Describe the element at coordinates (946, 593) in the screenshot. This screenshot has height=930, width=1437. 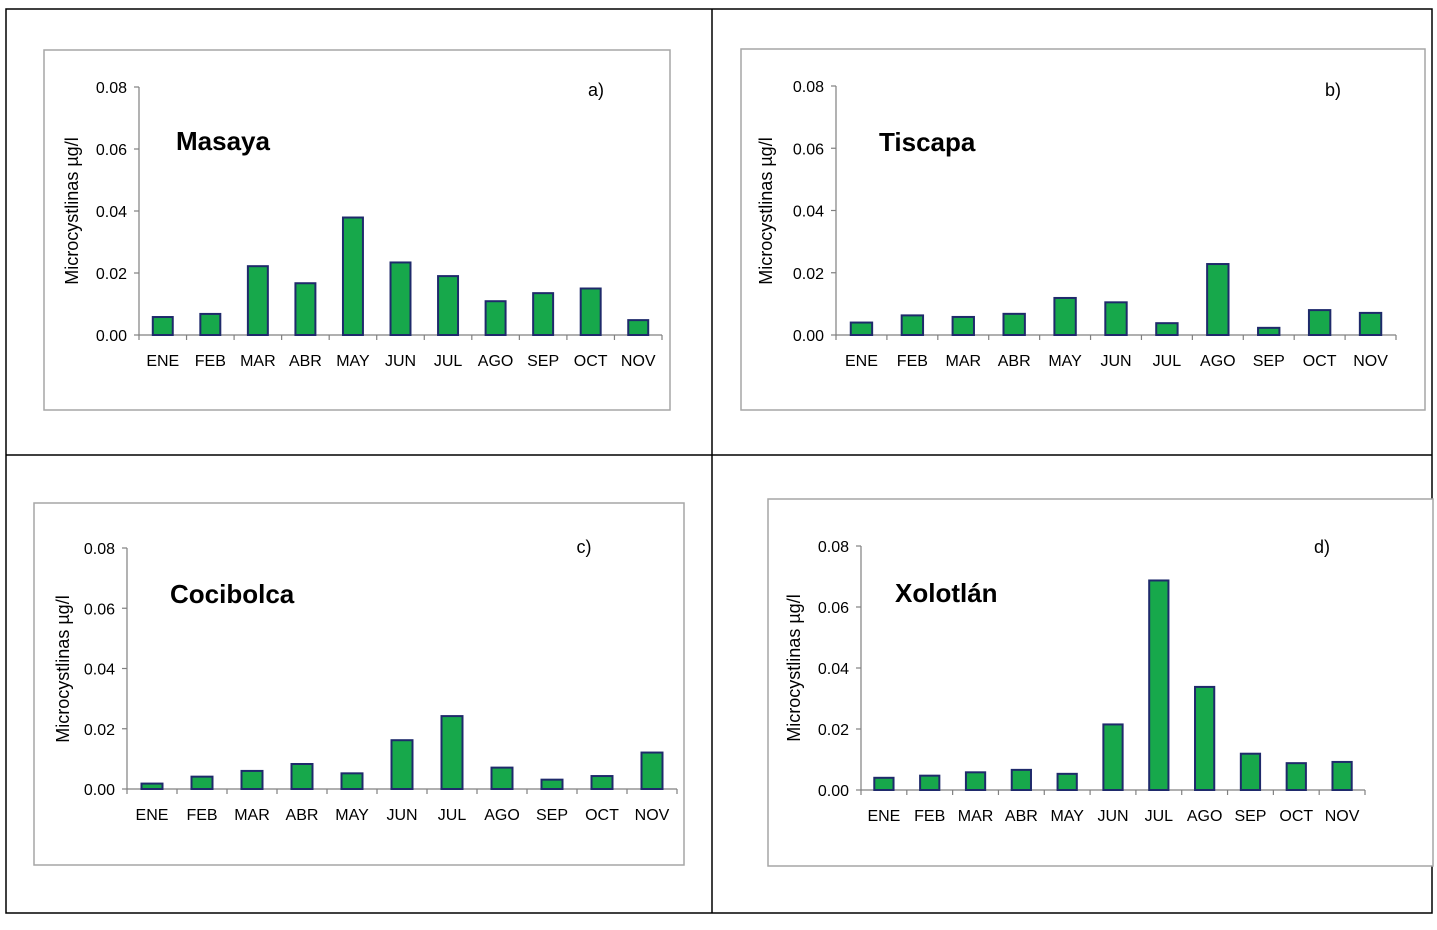
I see `chart-title: Xolotlán` at that location.